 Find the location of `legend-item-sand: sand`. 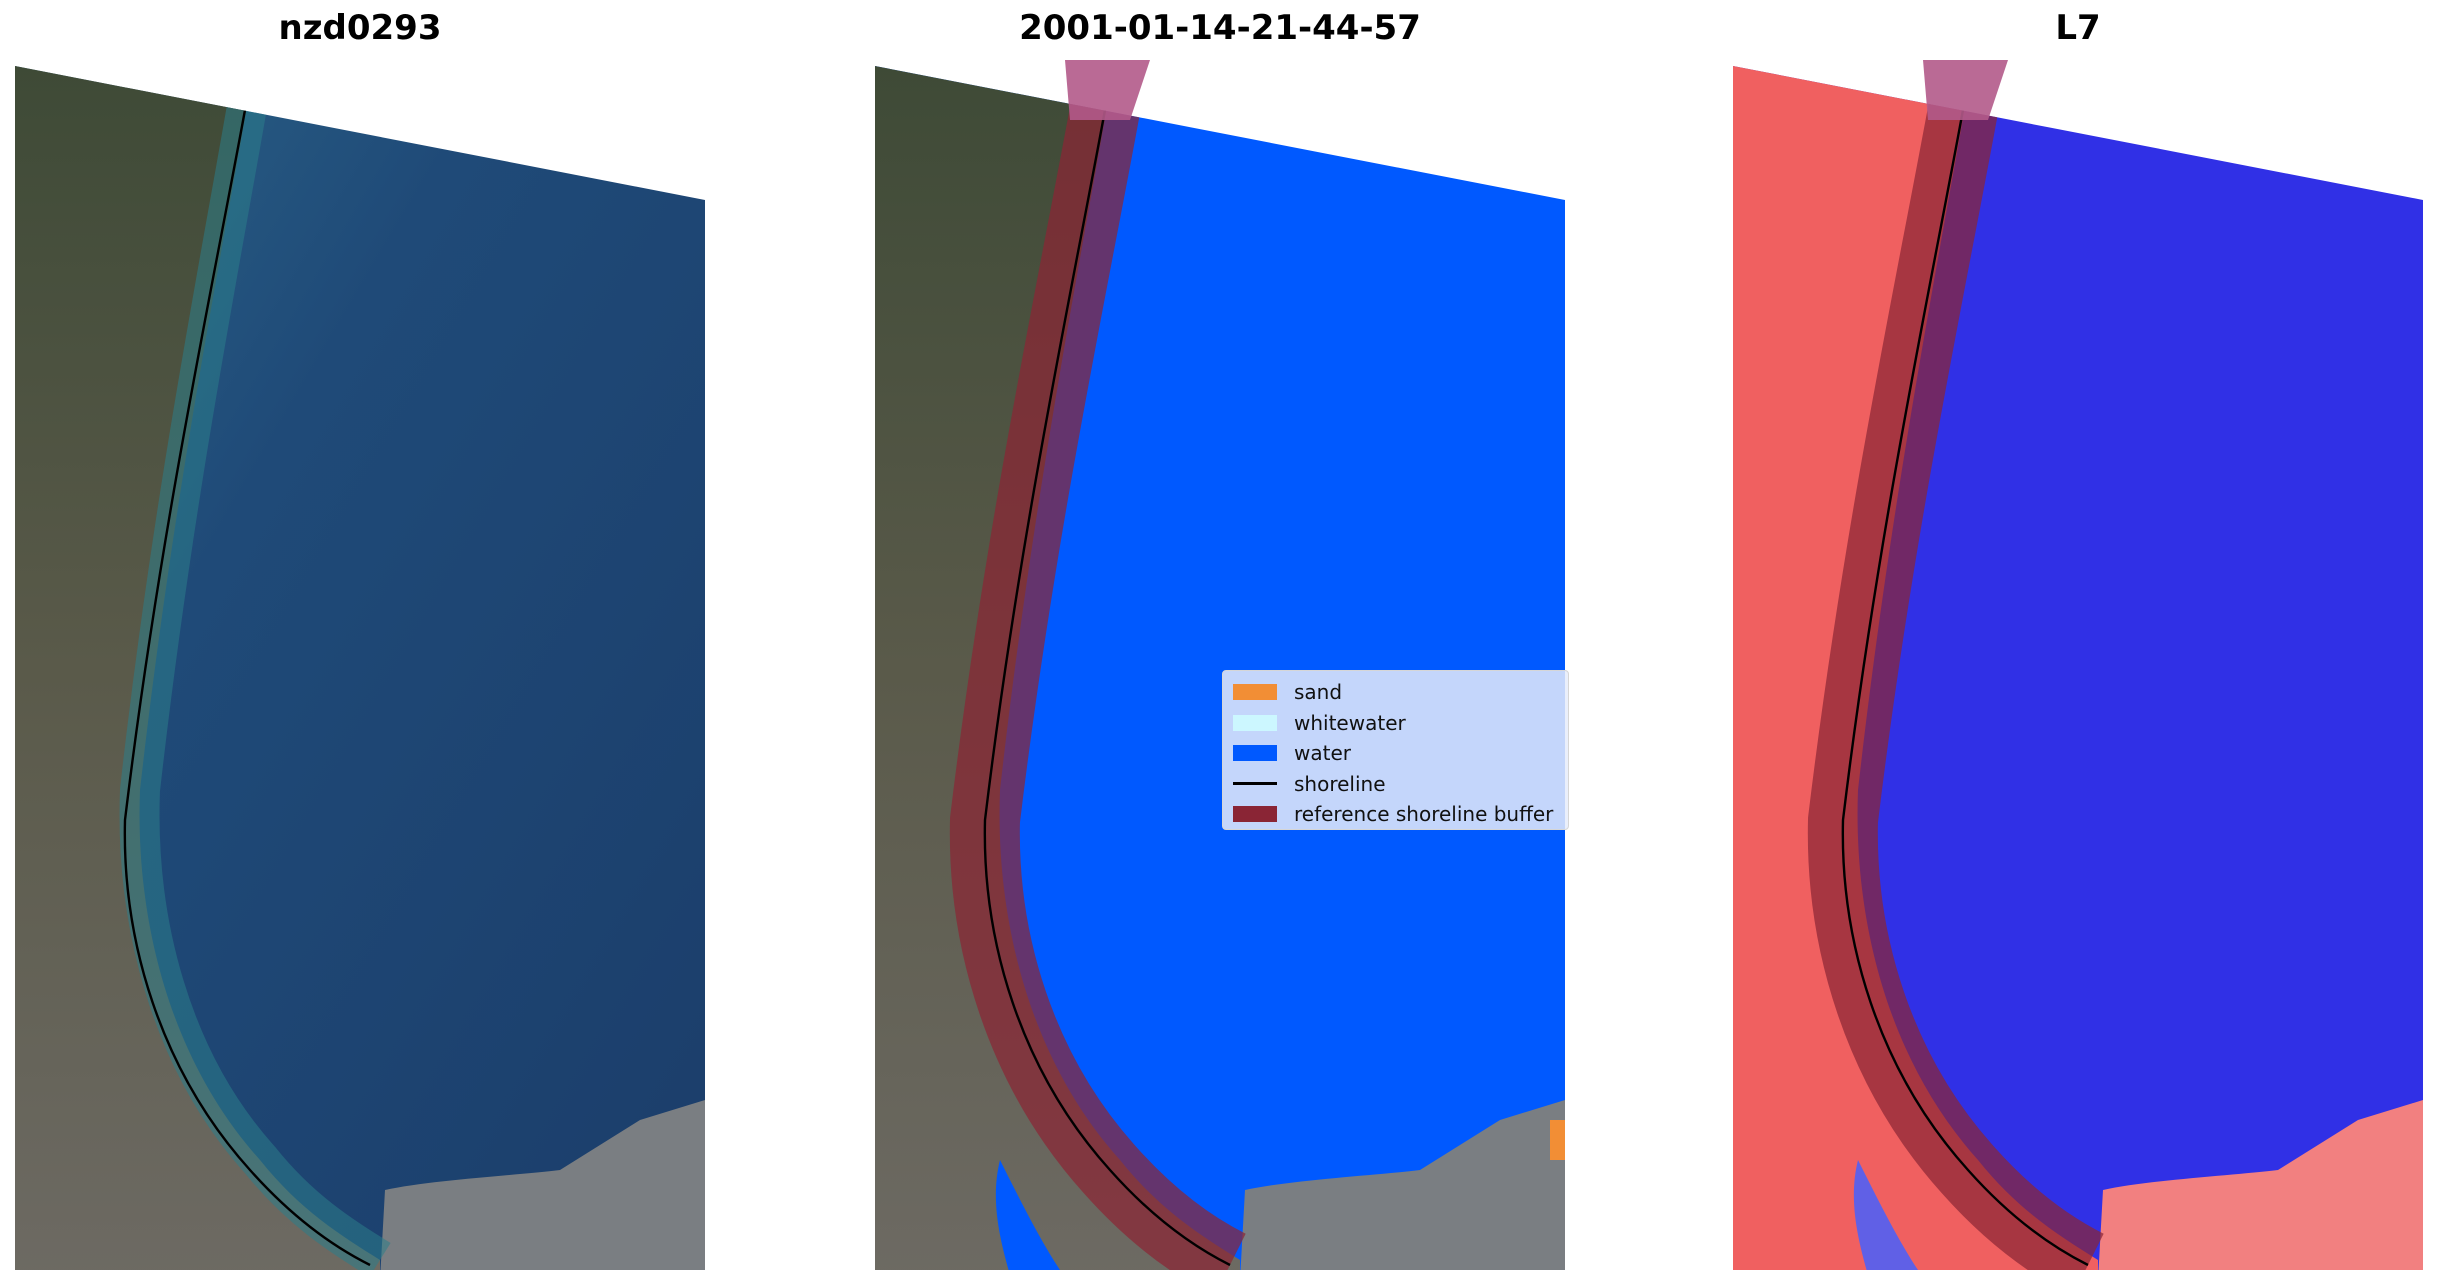

legend-item-sand: sand is located at coordinates (1395, 692).